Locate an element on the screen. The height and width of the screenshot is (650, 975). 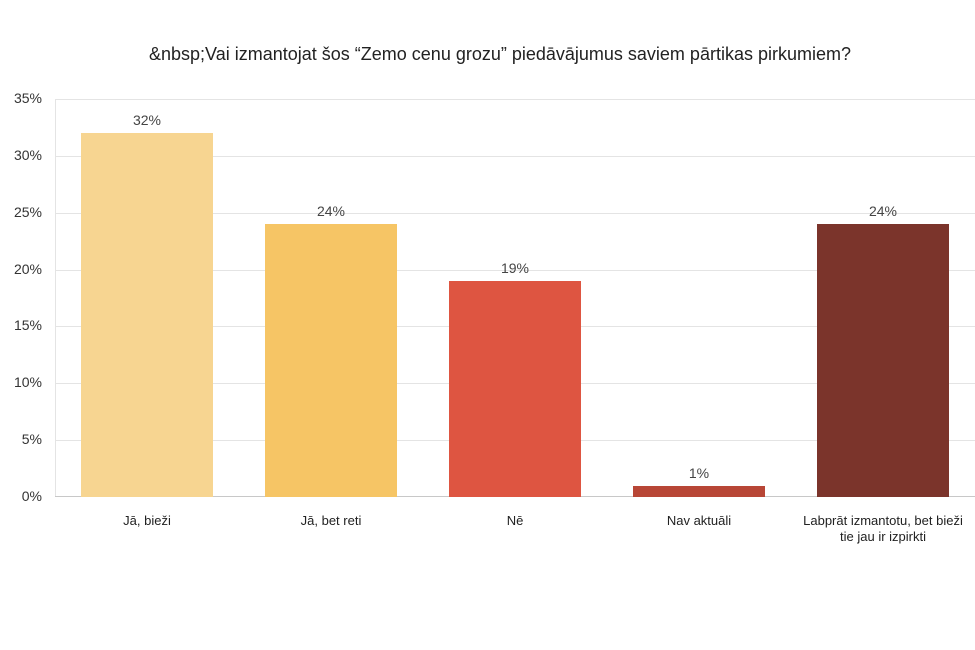
y-tick-label: 30% is located at coordinates (27, 154).